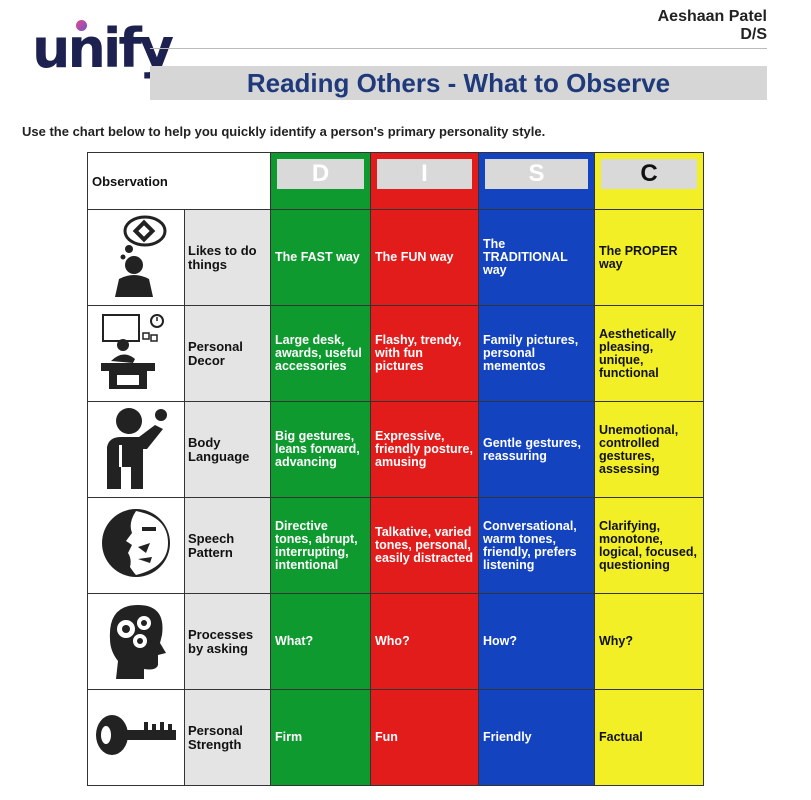 The height and width of the screenshot is (800, 811). I want to click on title-bar: Reading Others - What to Observe, so click(458, 83).